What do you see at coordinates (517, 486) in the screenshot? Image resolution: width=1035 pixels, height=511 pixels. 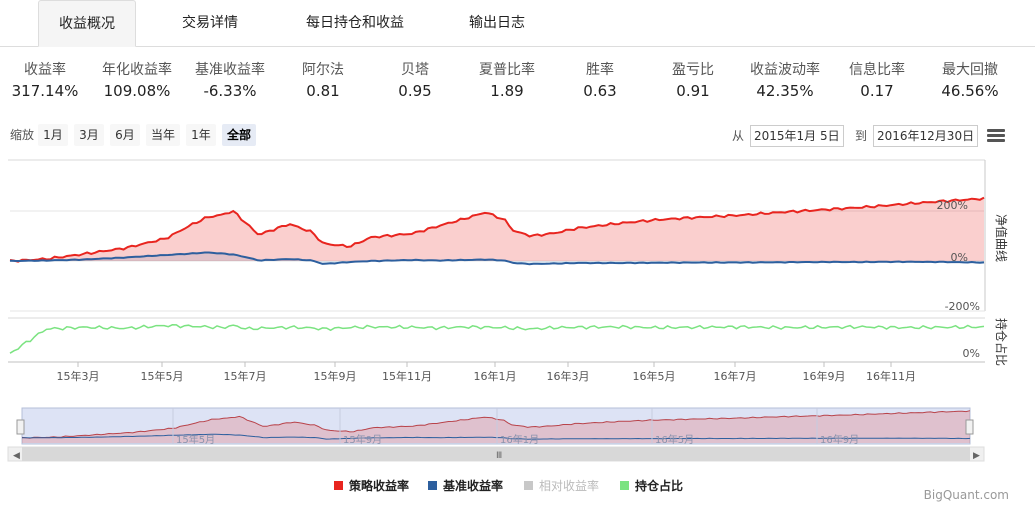 I see `legend: 策略收益率 基准收益率 相对收益率 持仓占比` at bounding box center [517, 486].